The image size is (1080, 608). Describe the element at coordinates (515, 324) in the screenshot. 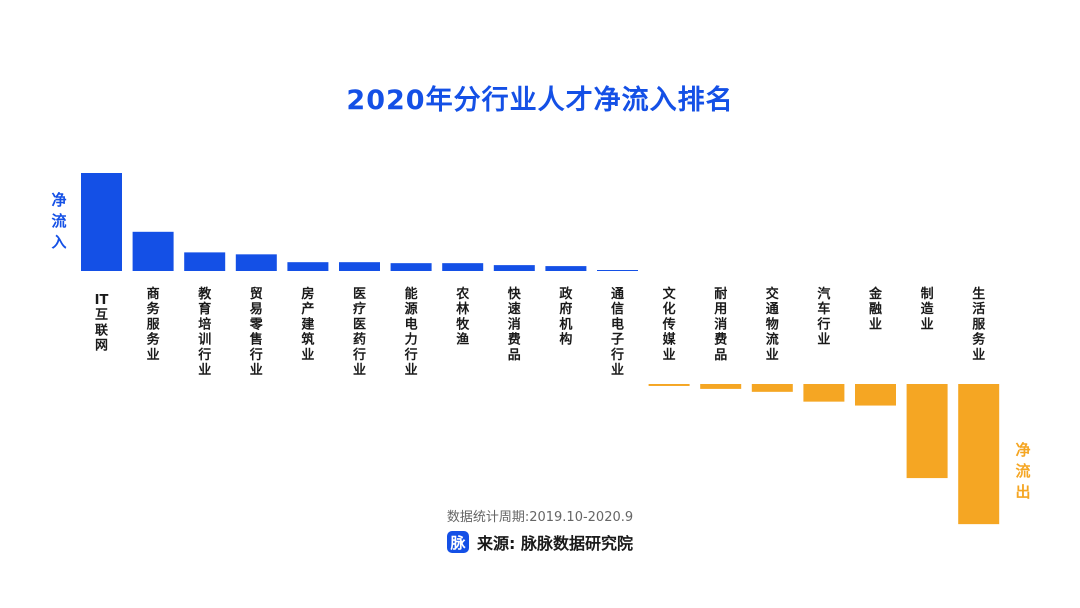

I see `category-label-9: 快速消费品` at that location.